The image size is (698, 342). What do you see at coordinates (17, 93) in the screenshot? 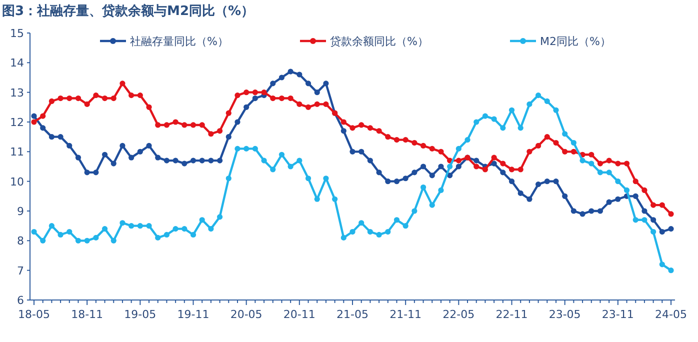
I see `y-tick-label: 13` at bounding box center [17, 93].